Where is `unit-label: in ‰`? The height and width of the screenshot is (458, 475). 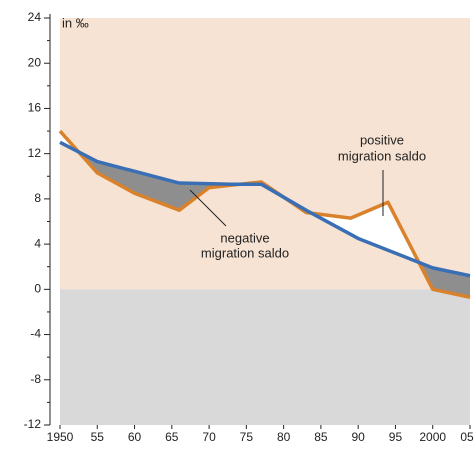
unit-label: in ‰ is located at coordinates (75, 22).